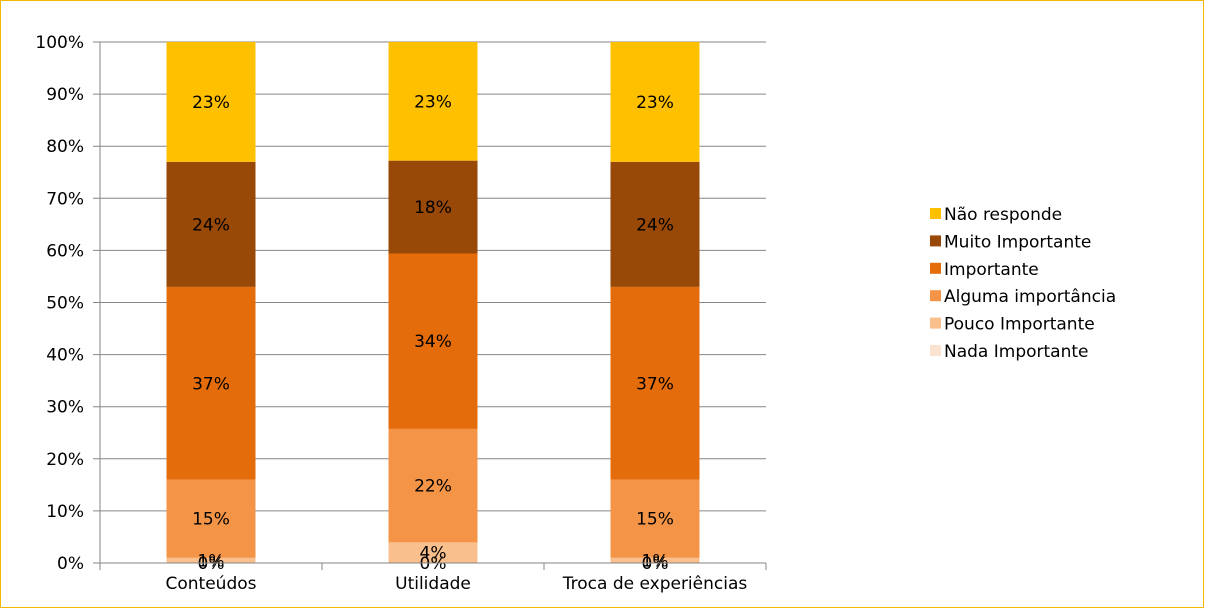 The image size is (1206, 610). Describe the element at coordinates (65, 512) in the screenshot. I see `y-tick-label: 10%` at that location.